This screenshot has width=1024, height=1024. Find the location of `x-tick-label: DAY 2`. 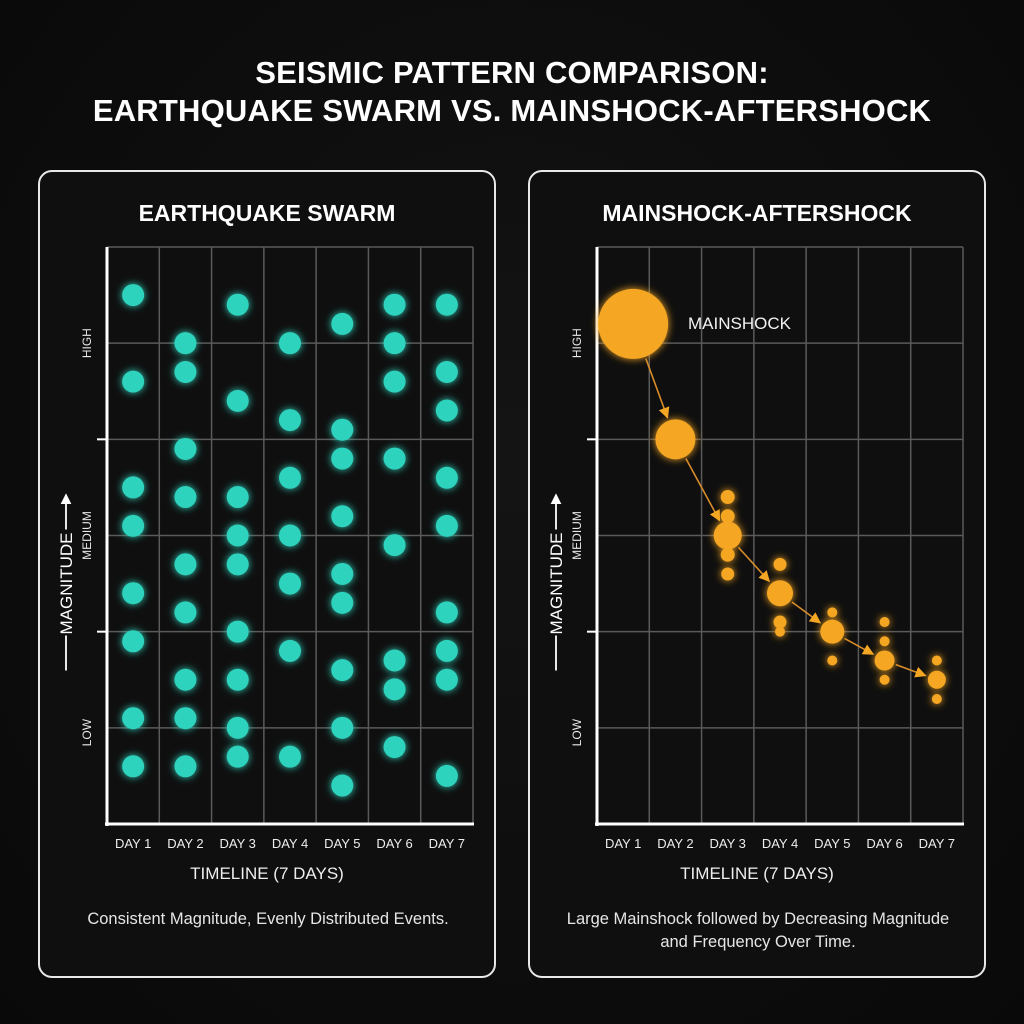

x-tick-label: DAY 2 is located at coordinates (675, 843).